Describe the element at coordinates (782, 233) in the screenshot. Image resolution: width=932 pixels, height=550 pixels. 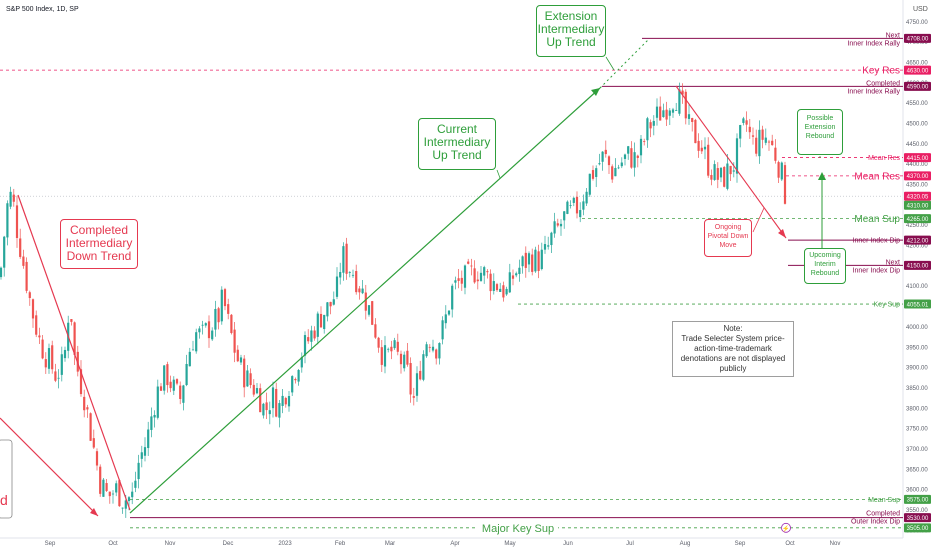
I see `ongoing-down-arrowhead` at that location.